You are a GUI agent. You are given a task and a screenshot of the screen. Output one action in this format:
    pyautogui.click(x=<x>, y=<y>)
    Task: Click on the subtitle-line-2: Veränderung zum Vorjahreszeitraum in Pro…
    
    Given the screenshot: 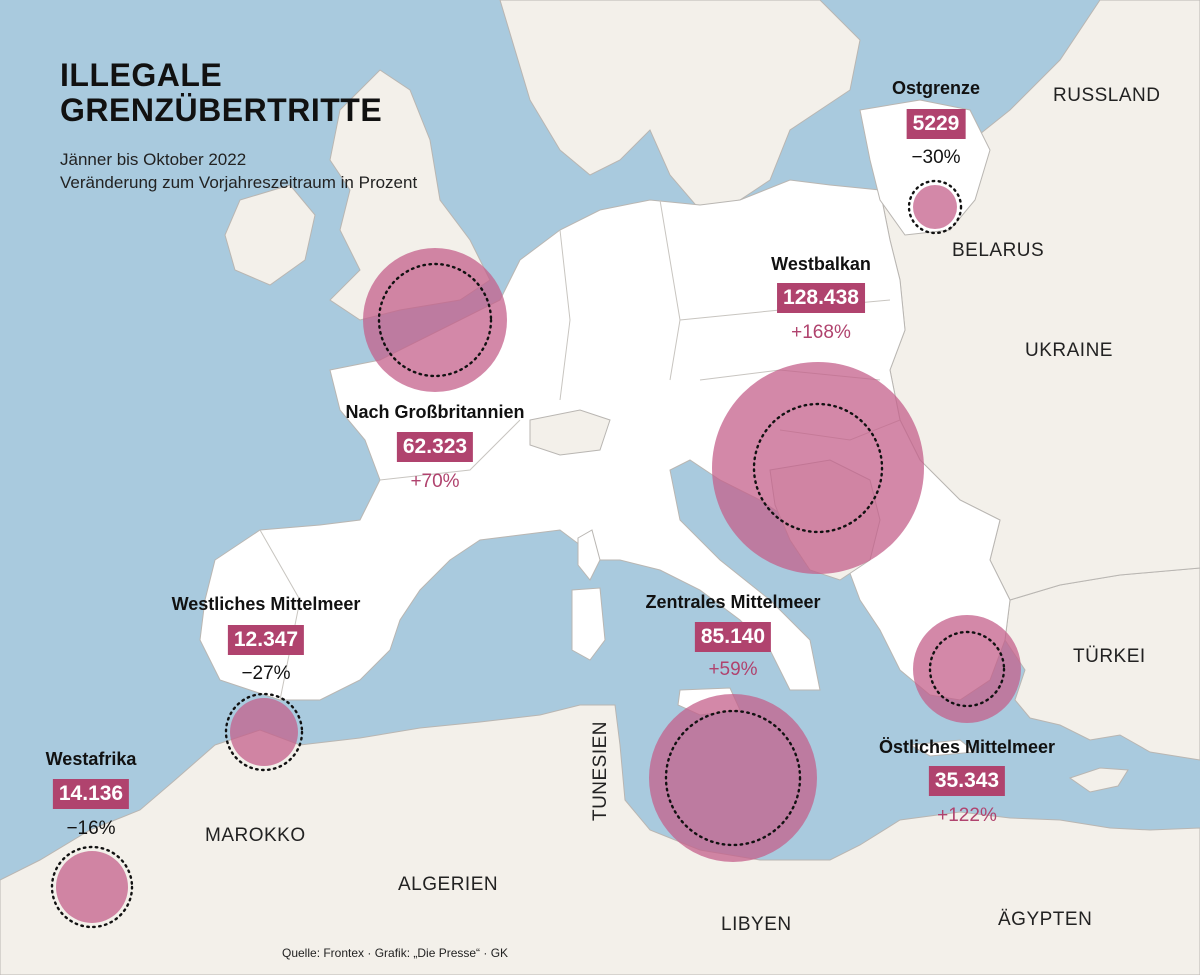 What is the action you would take?
    pyautogui.click(x=239, y=182)
    